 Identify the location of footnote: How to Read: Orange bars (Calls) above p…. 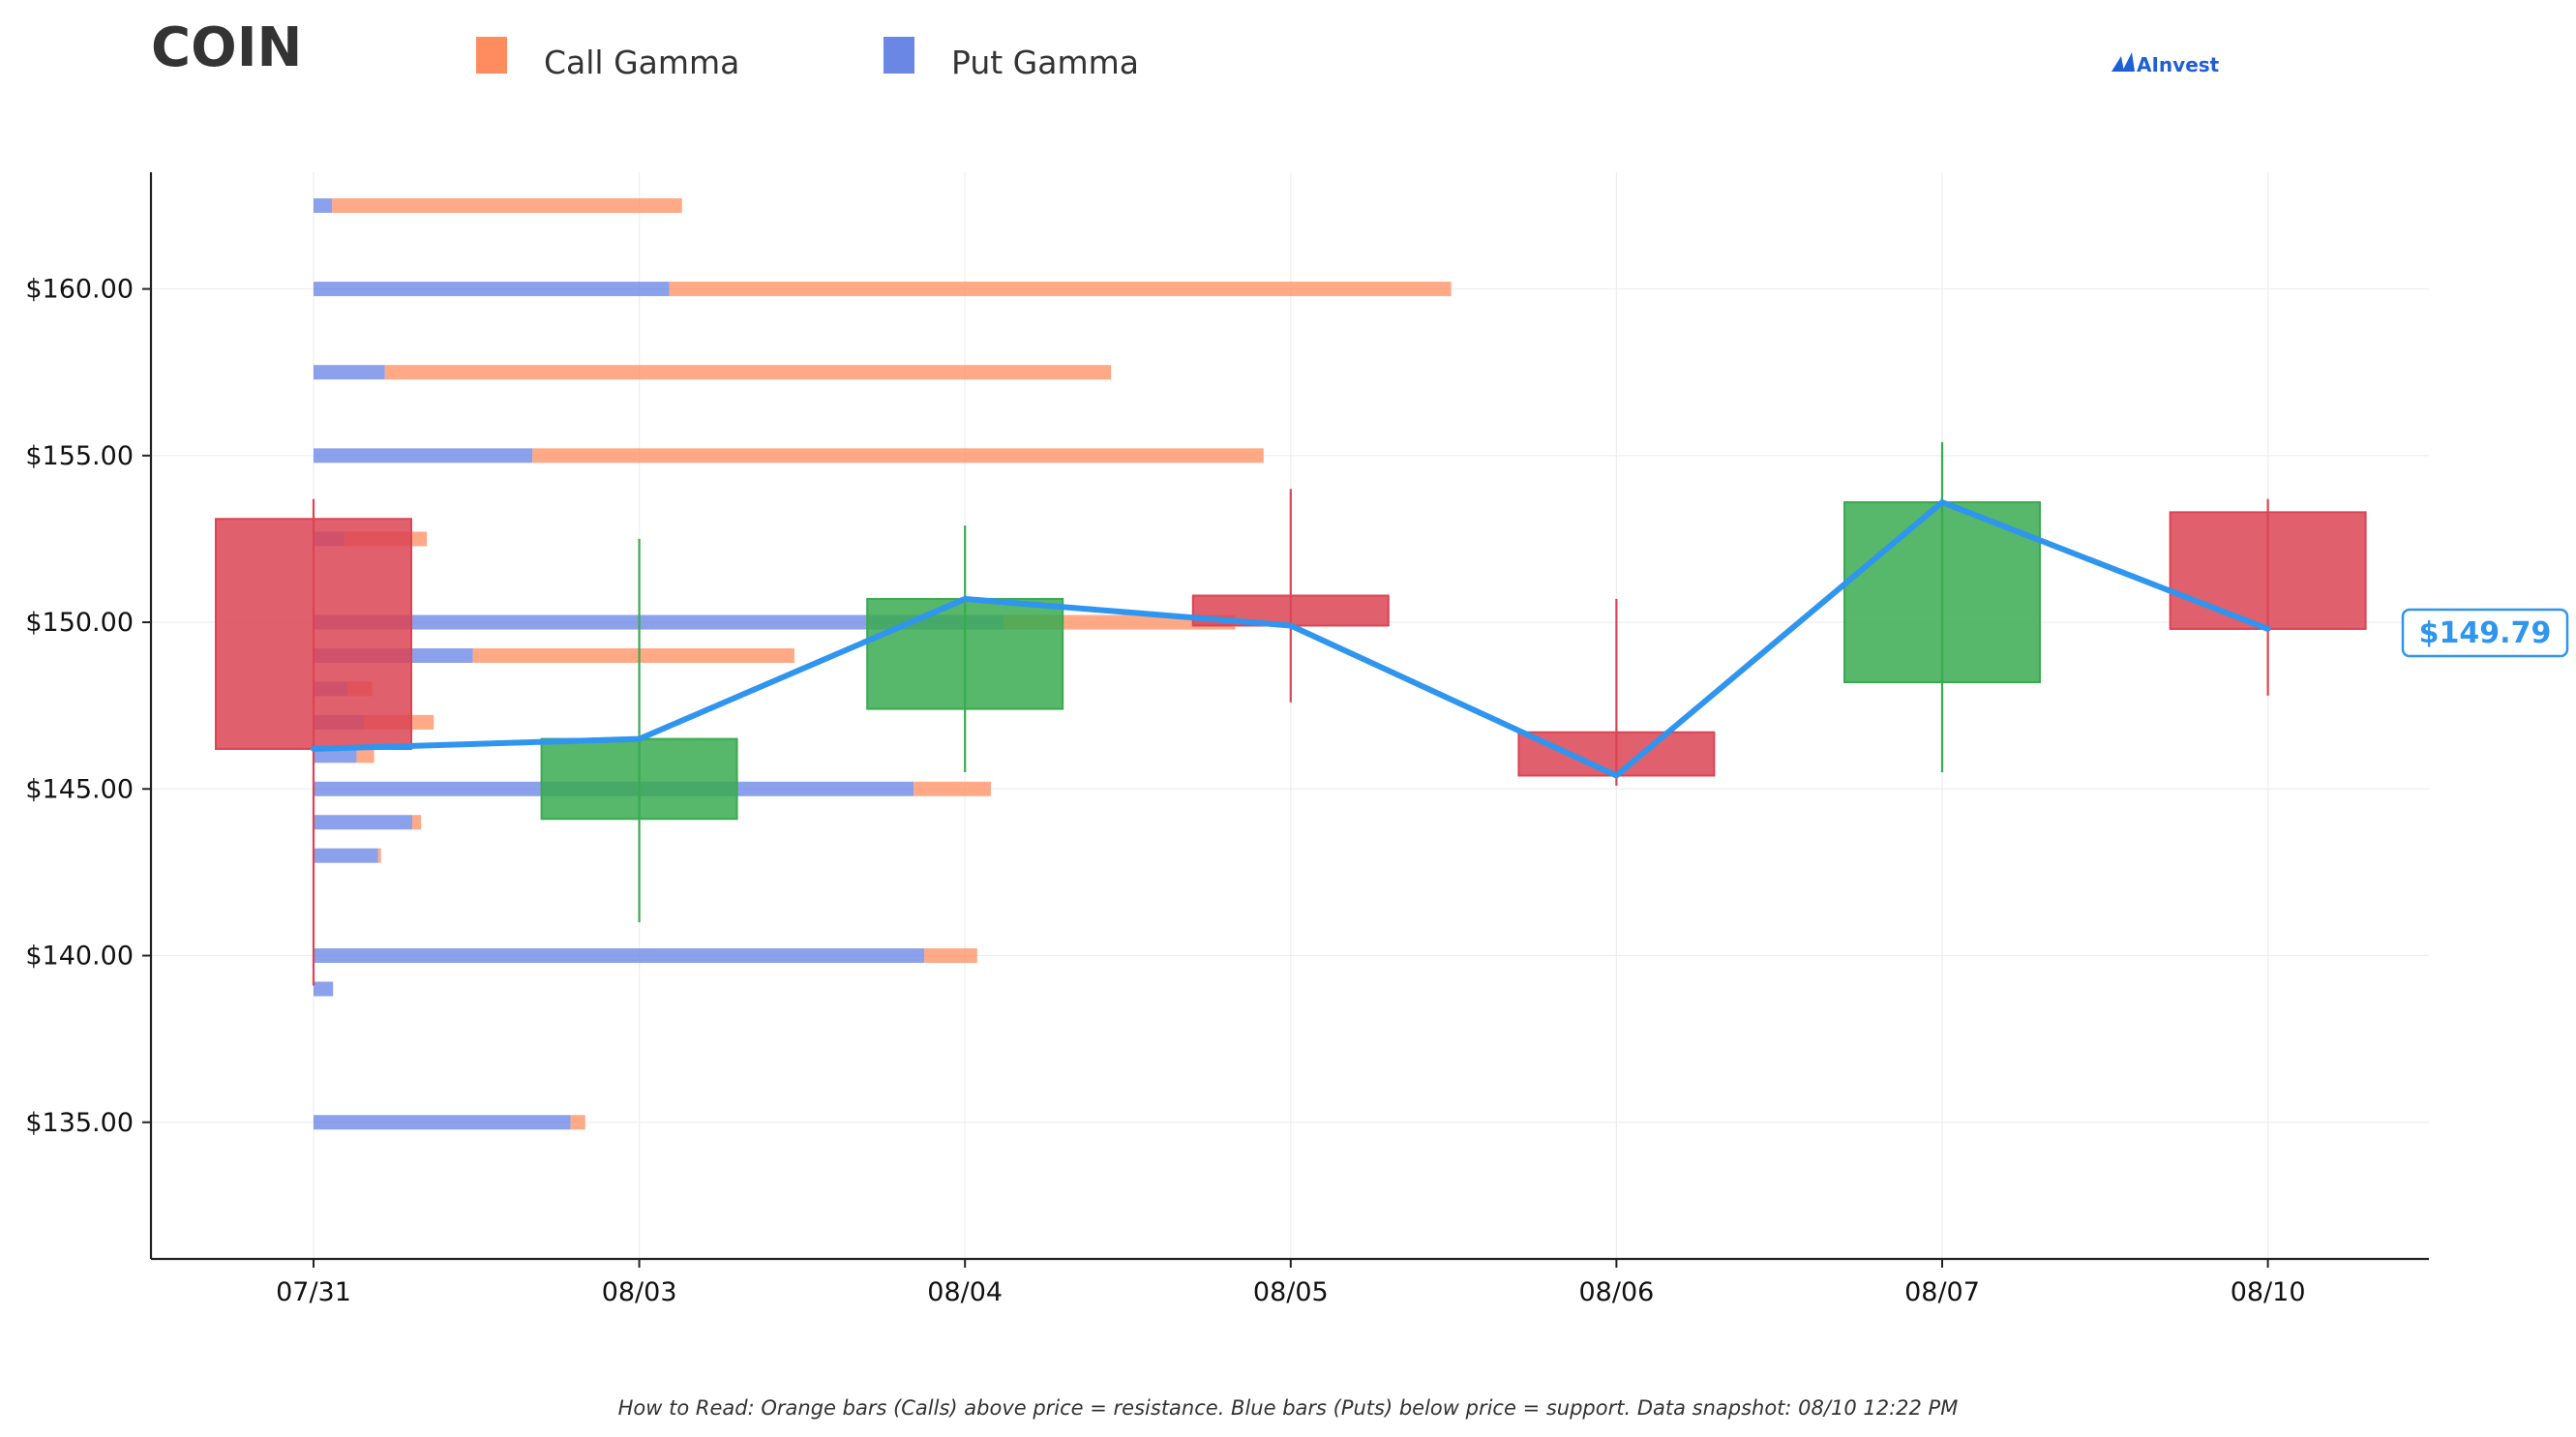
(1288, 1408).